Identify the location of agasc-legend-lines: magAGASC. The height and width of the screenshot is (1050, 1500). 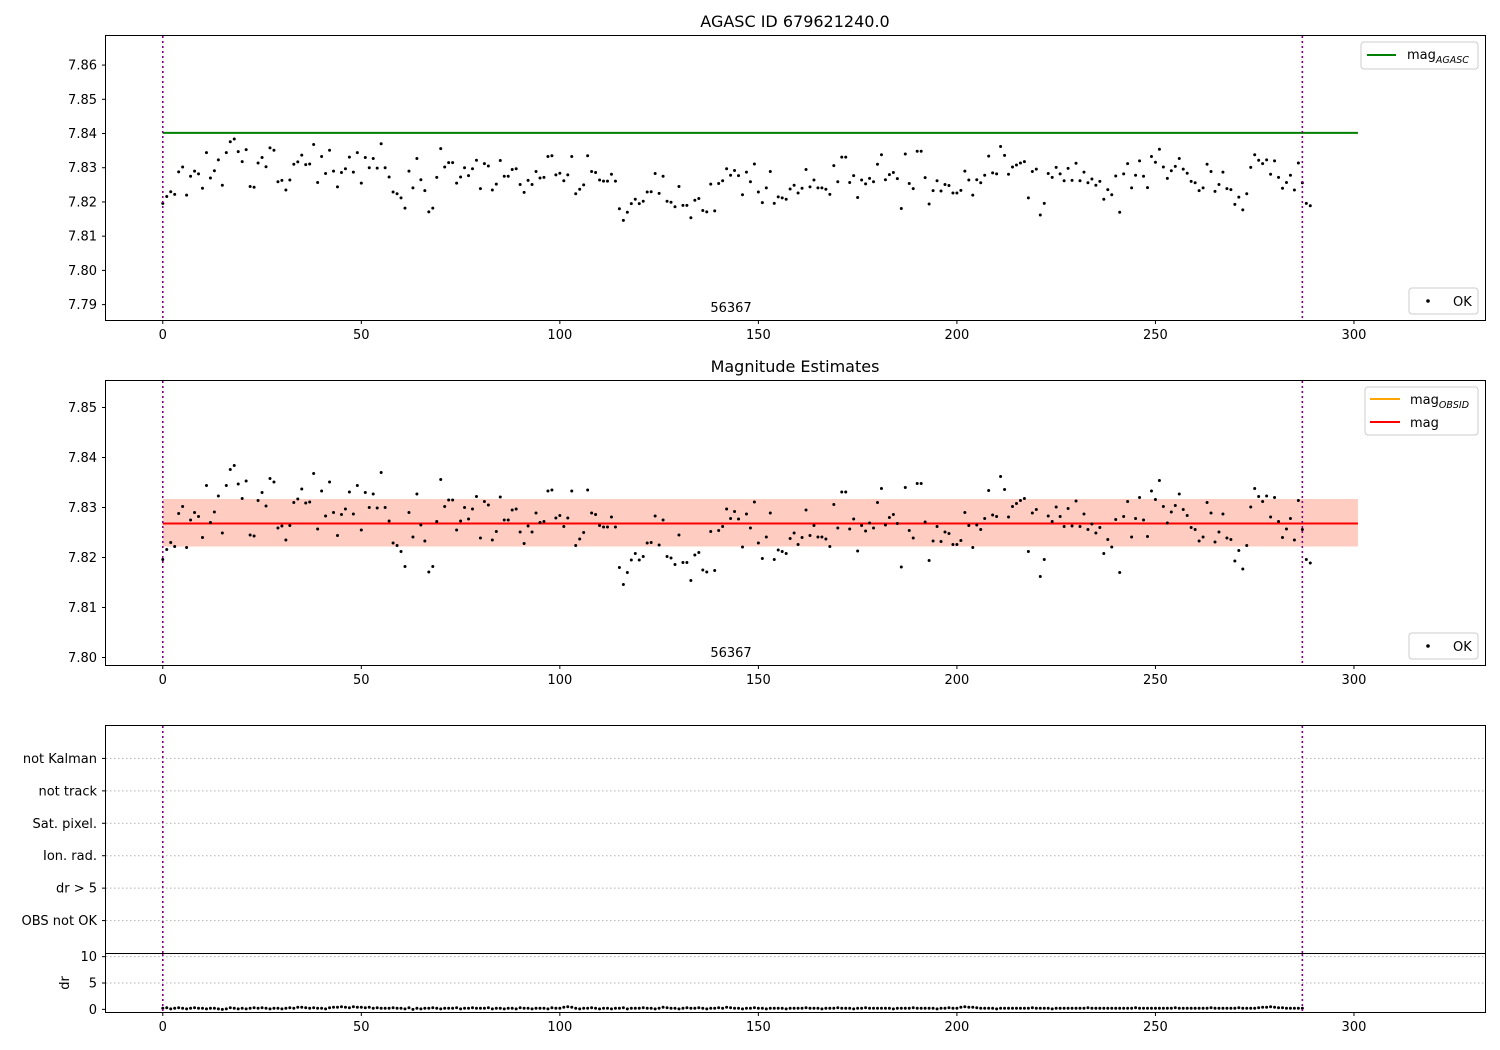
(1419, 55).